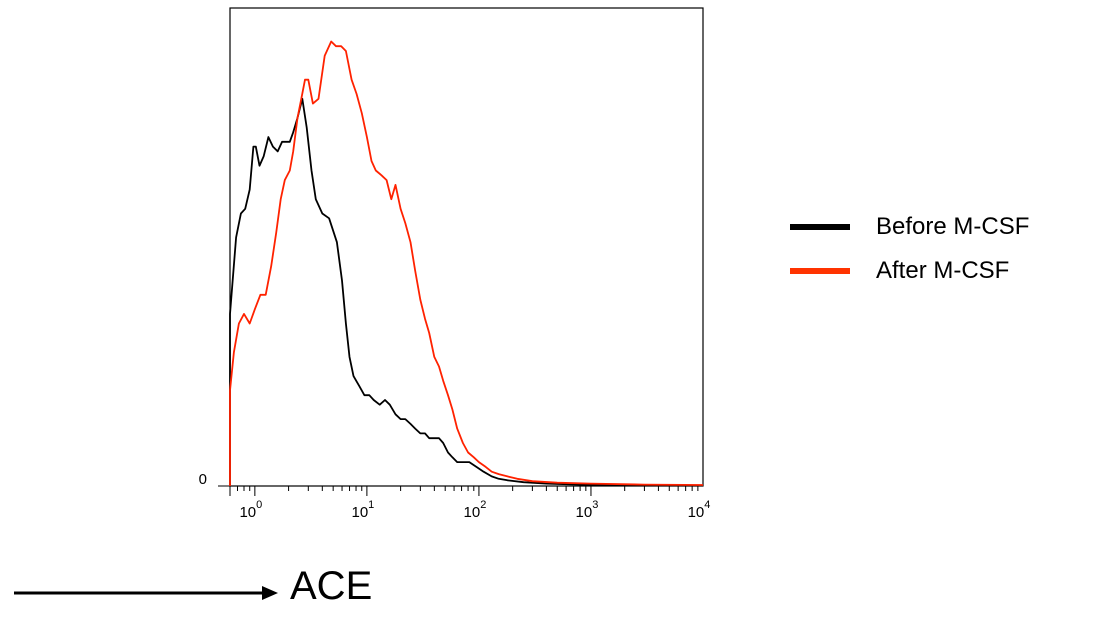 The width and height of the screenshot is (1120, 618). Describe the element at coordinates (595, 505) in the screenshot. I see `x-tick-exponent: 3` at that location.